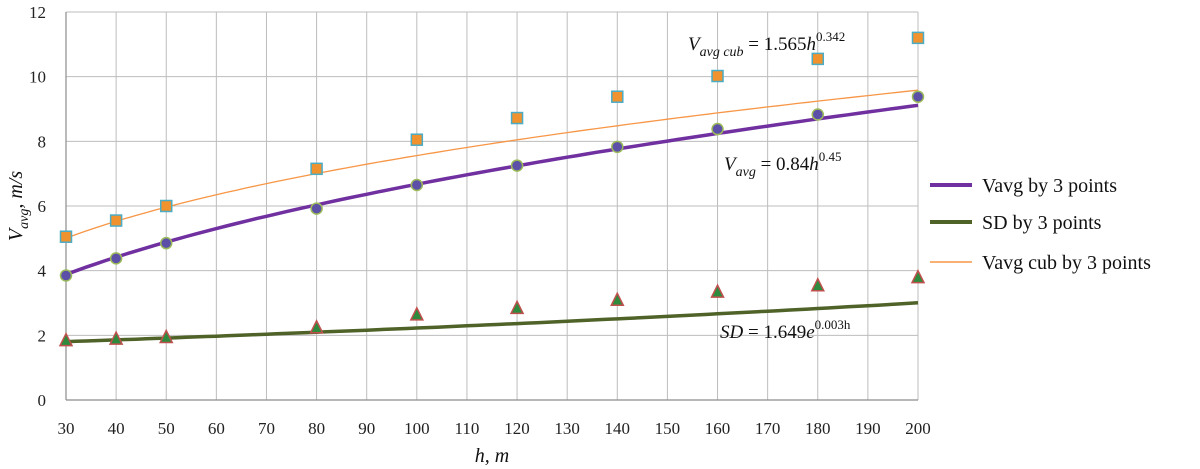 This screenshot has height=469, width=1200. What do you see at coordinates (216, 428) in the screenshot?
I see `x-tick-label: 60` at bounding box center [216, 428].